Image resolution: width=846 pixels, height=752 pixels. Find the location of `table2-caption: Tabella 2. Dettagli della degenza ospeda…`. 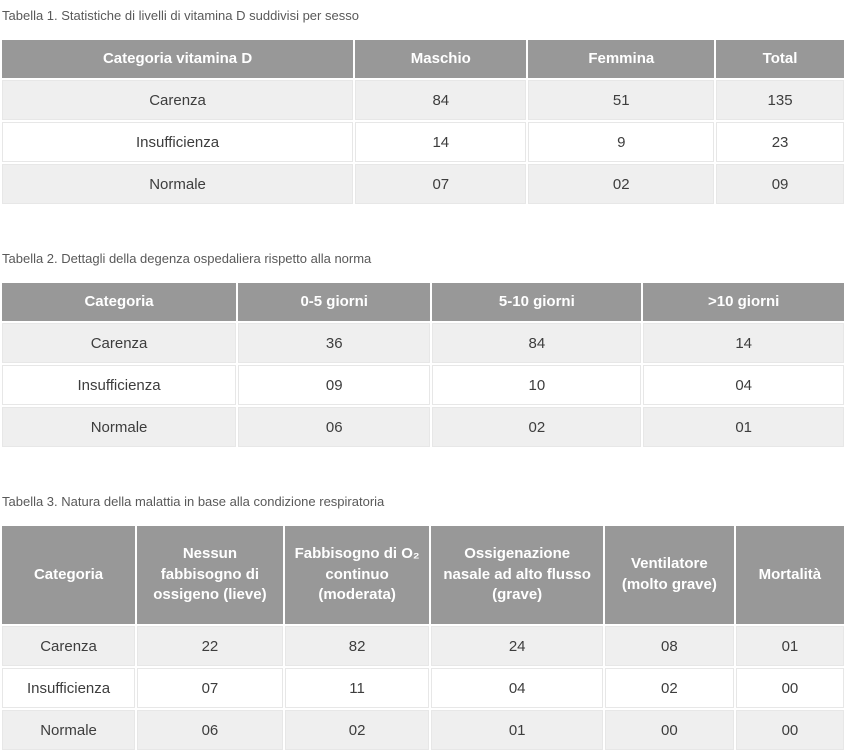

table2-caption: Tabella 2. Dettagli della degenza ospeda… is located at coordinates (187, 258).